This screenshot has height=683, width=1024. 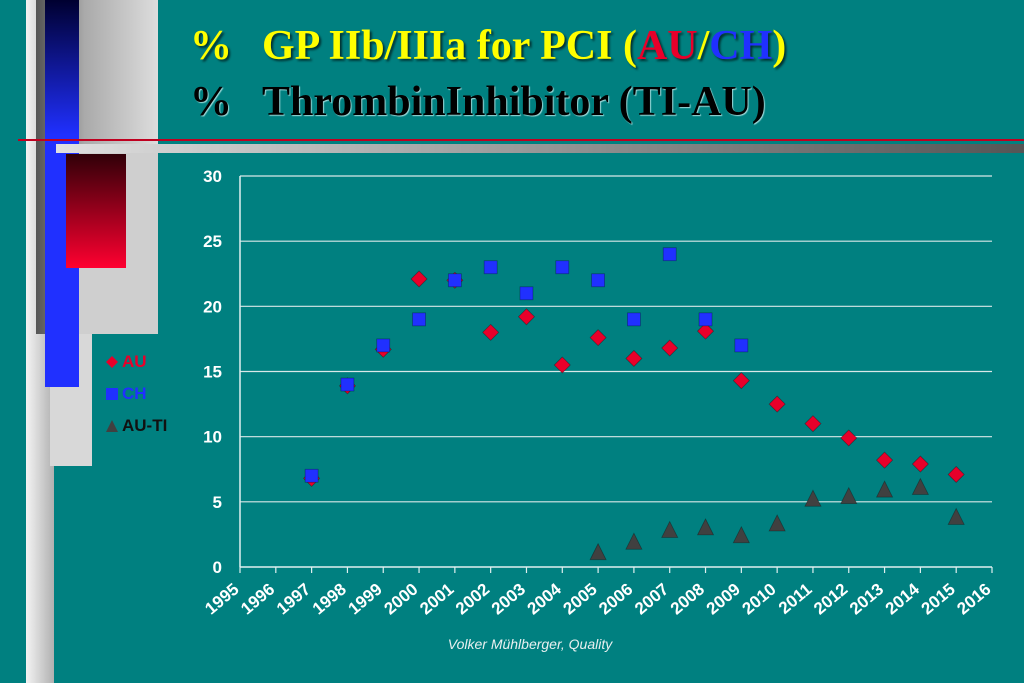 I want to click on title-text-2: ThrombinInhibitor (TI-AU), so click(x=514, y=102).